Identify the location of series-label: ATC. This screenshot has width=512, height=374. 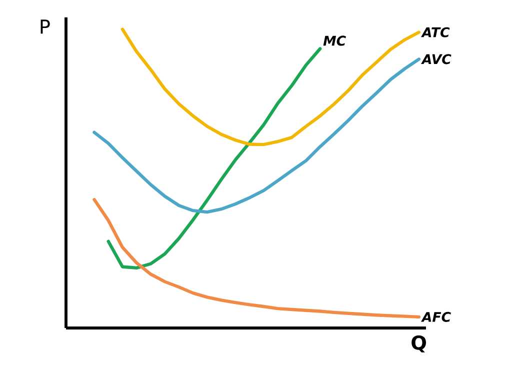
(435, 32).